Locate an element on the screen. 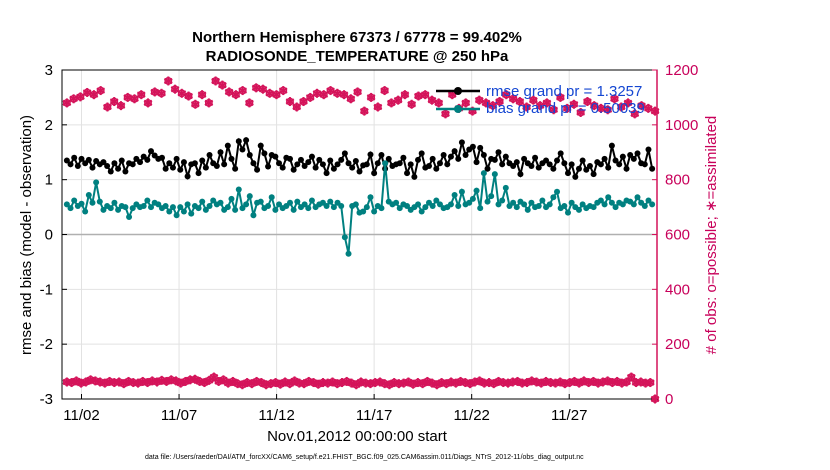 The width and height of the screenshot is (830, 470). y-right-tick-label: 1200 is located at coordinates (681, 70).